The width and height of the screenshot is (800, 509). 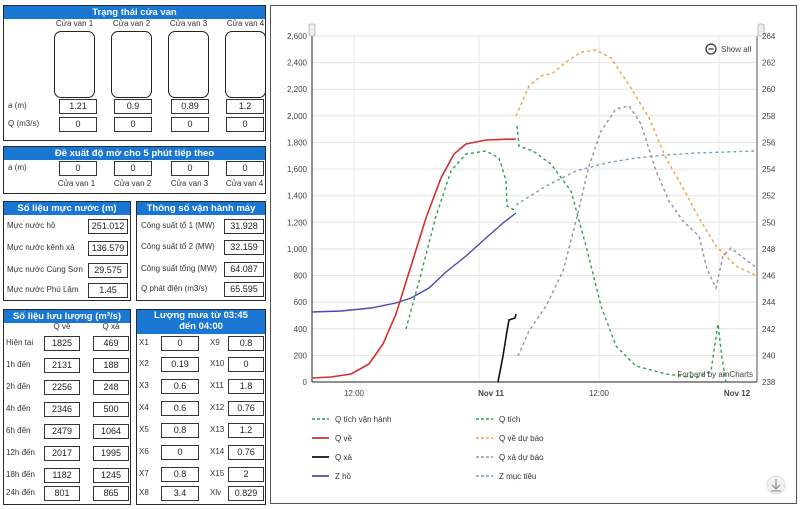 I want to click on rain-value: 0.19, so click(x=180, y=364).